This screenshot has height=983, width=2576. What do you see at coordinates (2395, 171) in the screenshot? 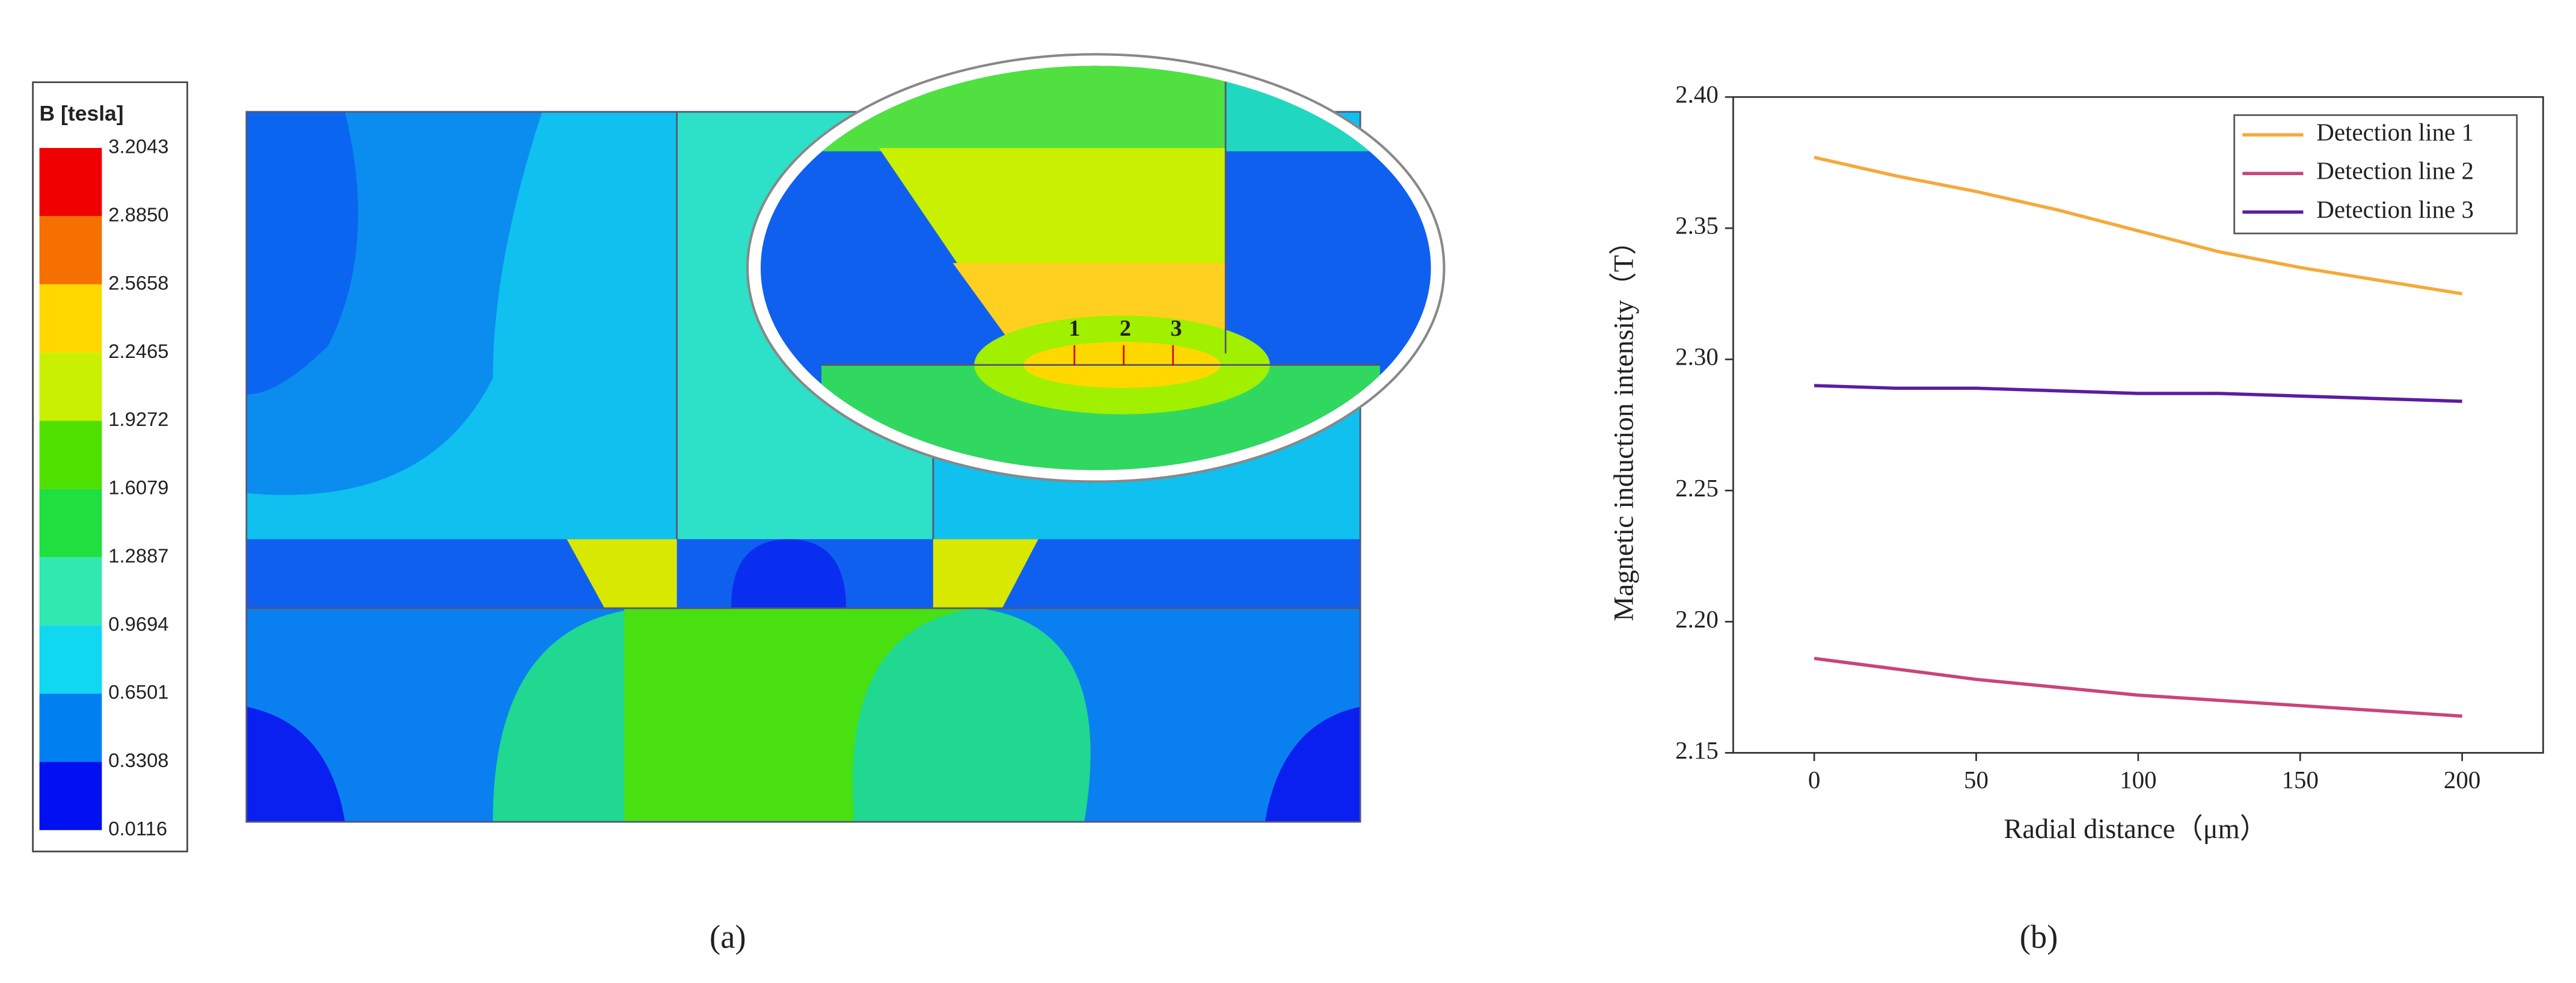
I see `legend-label: Detection line 2` at bounding box center [2395, 171].